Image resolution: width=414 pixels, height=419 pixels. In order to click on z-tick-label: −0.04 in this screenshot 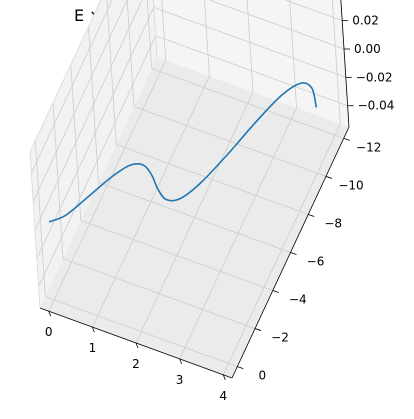, I will do `click(376, 106)`.